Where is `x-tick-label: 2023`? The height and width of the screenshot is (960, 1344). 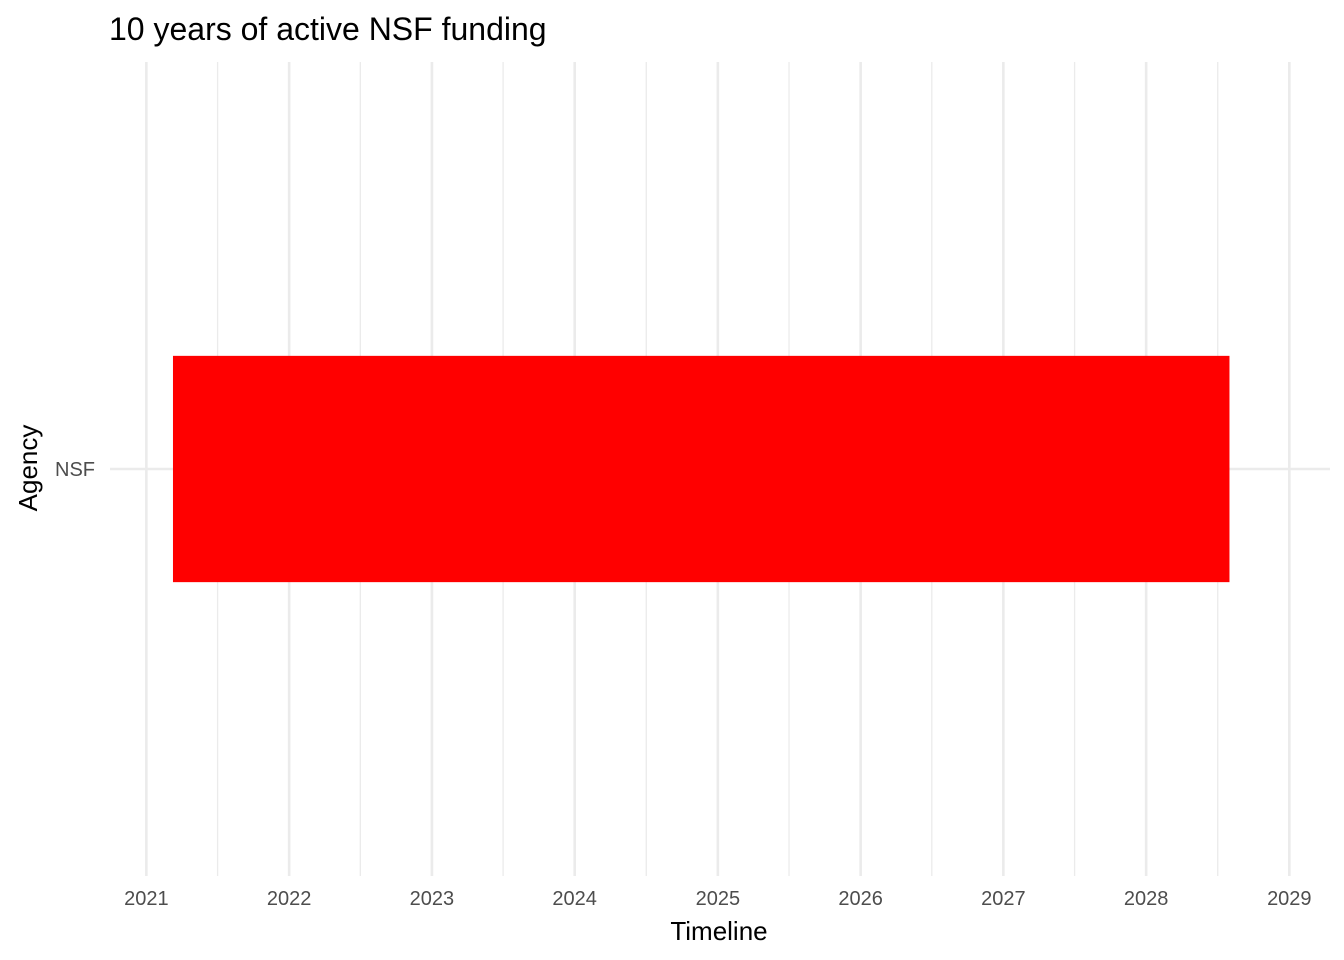 x-tick-label: 2023 is located at coordinates (432, 899).